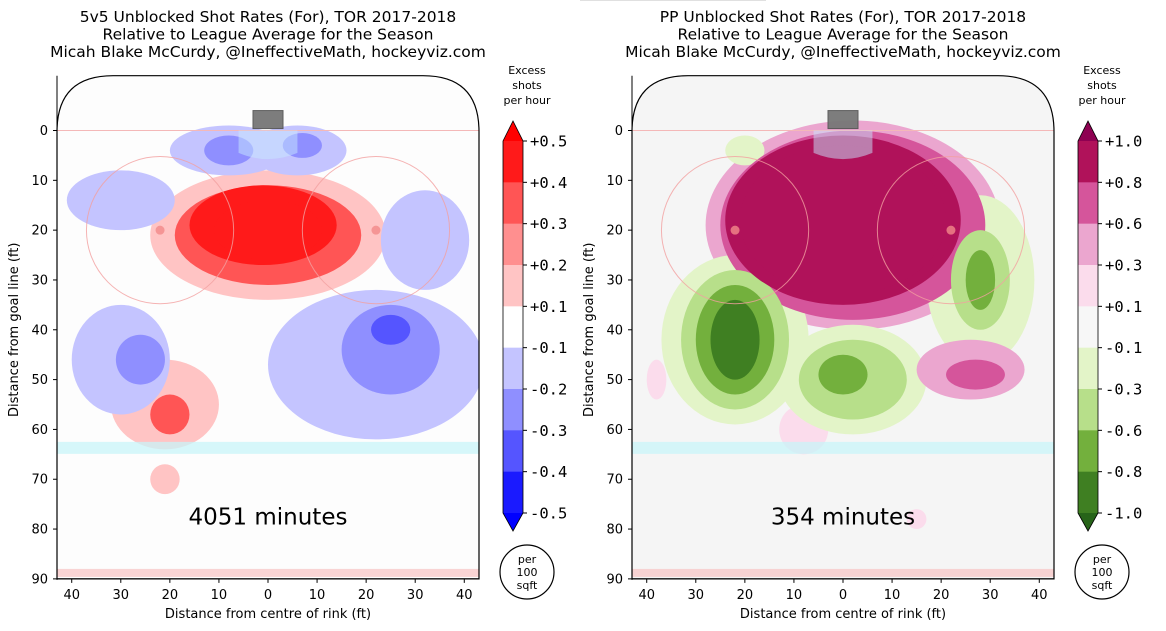  What do you see at coordinates (548, 142) in the screenshot?
I see `colorbar-tick-label: +0.5` at bounding box center [548, 142].